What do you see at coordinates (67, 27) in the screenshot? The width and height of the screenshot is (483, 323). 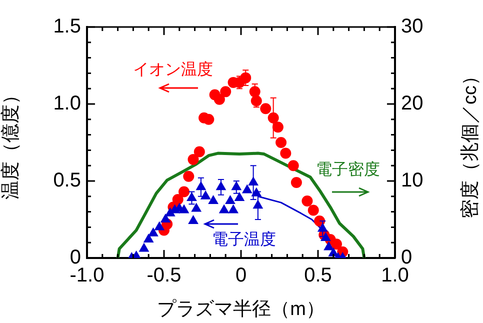 I see `y-tick-label: 1.5` at bounding box center [67, 27].